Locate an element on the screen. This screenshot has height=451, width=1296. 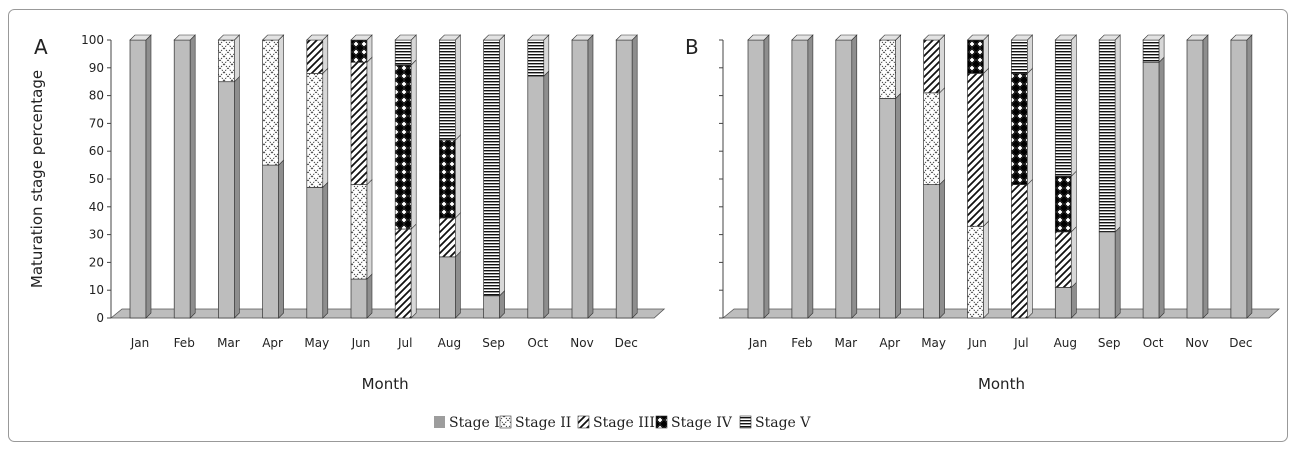
legend-item-stage-i: Stage I is located at coordinates (467, 423).